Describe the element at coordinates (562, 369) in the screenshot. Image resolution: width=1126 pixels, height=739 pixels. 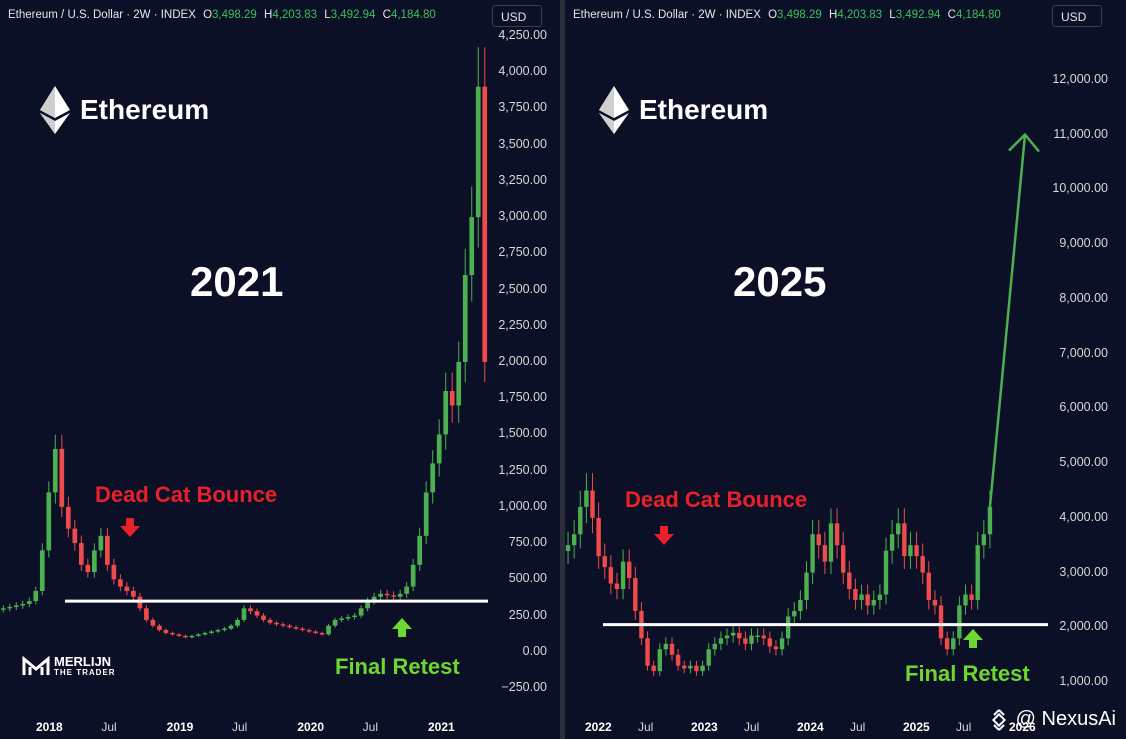
I see `panel-divider` at that location.